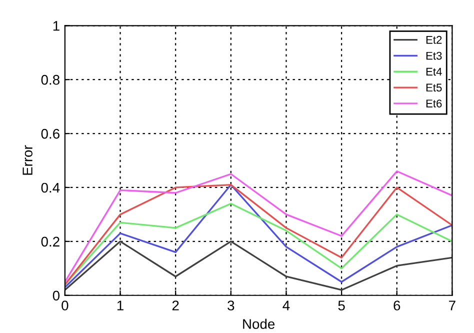  What do you see at coordinates (452, 305) in the screenshot?
I see `x-tick-label: 7` at bounding box center [452, 305].